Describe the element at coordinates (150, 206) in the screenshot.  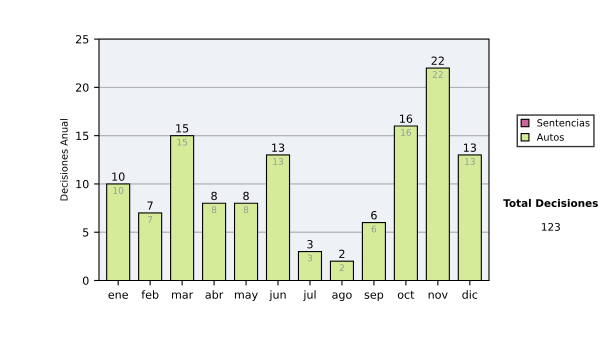
I see `total-label: 7` at that location.